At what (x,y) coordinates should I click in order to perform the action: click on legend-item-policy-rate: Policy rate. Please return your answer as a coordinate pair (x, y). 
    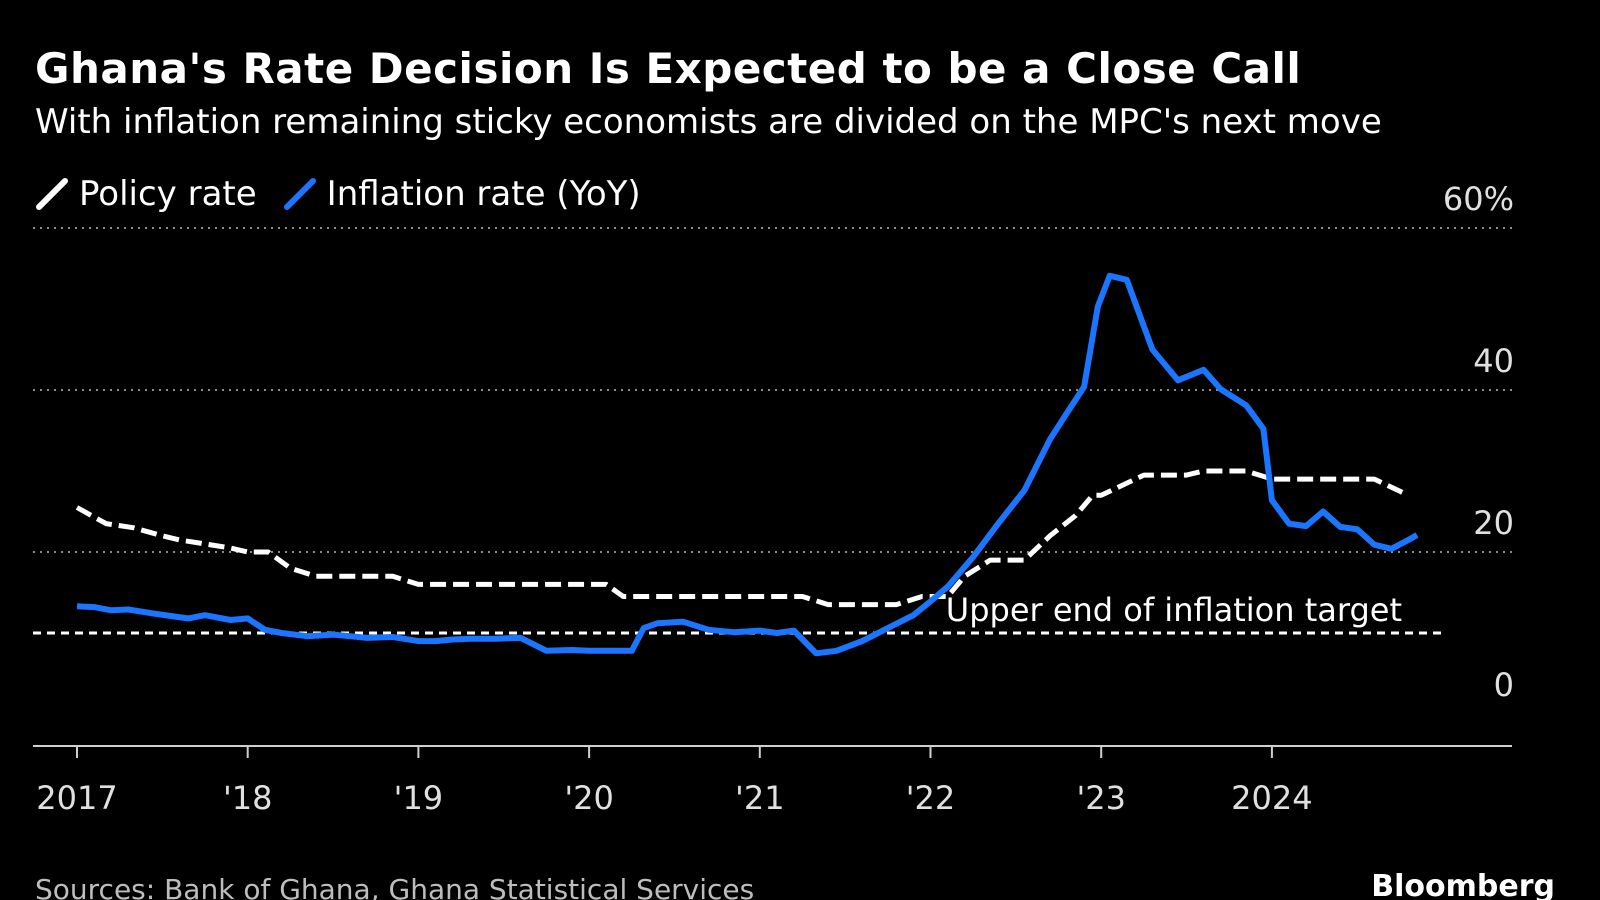
    Looking at the image, I should click on (146, 194).